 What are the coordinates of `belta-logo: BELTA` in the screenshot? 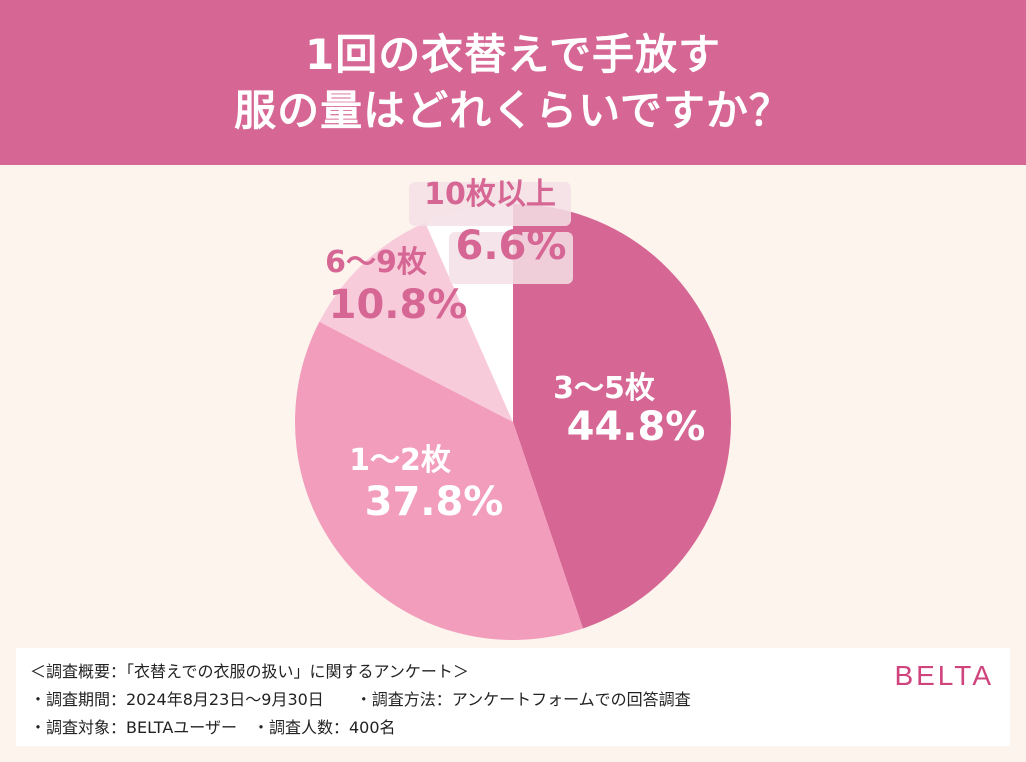 It's located at (944, 675).